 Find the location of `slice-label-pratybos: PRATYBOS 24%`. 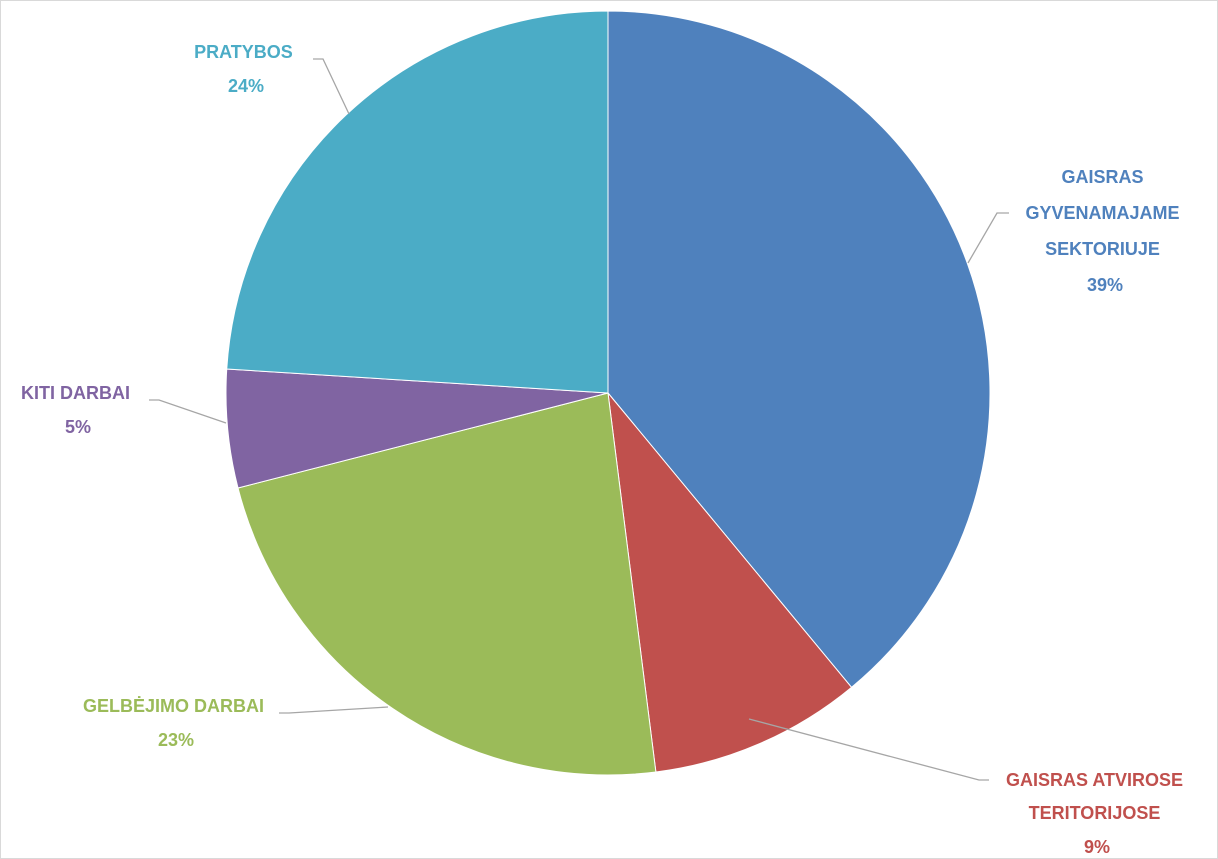

slice-label-pratybos: PRATYBOS 24% is located at coordinates (246, 69).